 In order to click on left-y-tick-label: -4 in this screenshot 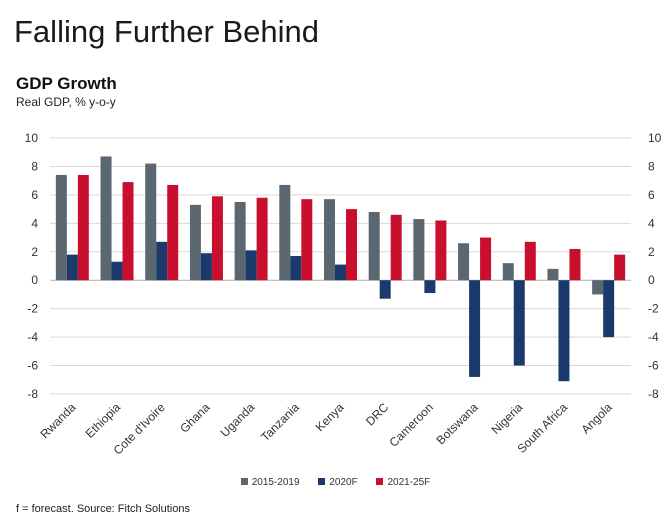, I will do `click(32, 337)`.